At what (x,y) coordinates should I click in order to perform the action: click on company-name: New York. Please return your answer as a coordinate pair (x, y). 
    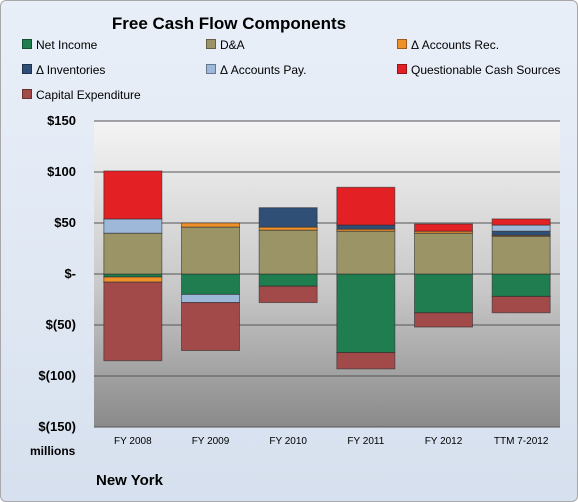
    Looking at the image, I should click on (129, 480).